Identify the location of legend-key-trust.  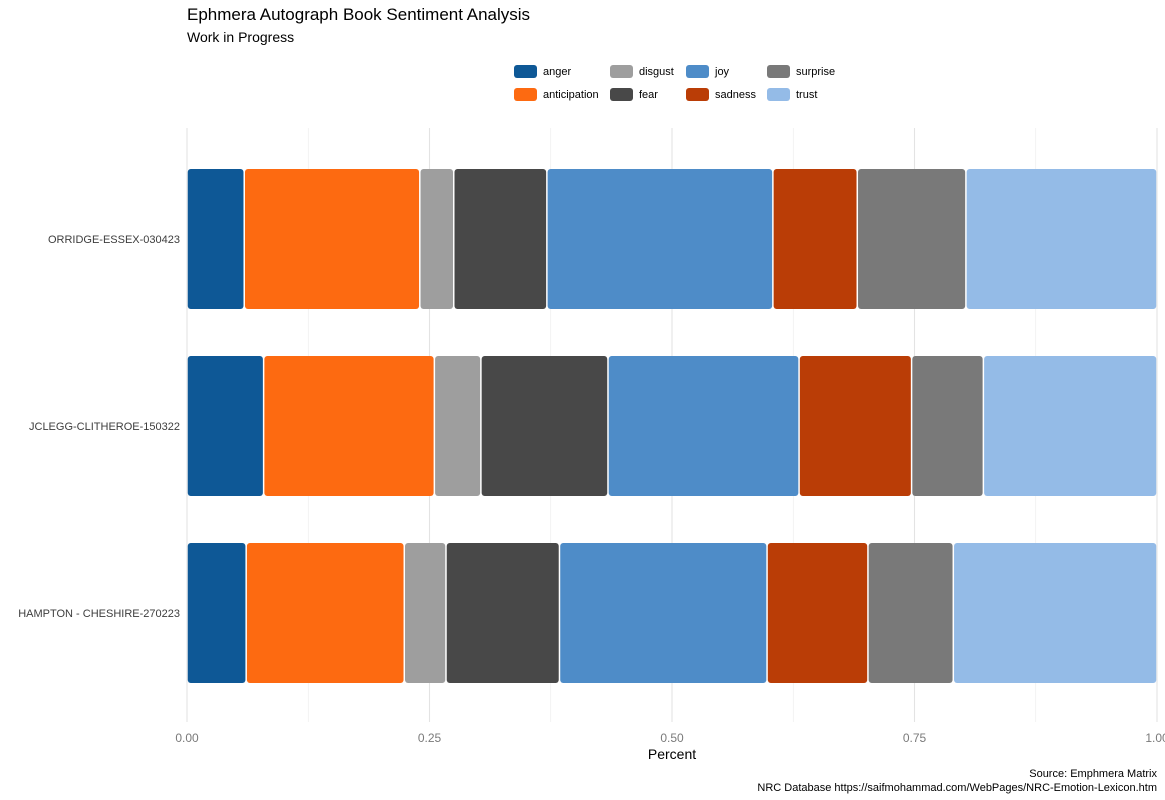
(778, 94).